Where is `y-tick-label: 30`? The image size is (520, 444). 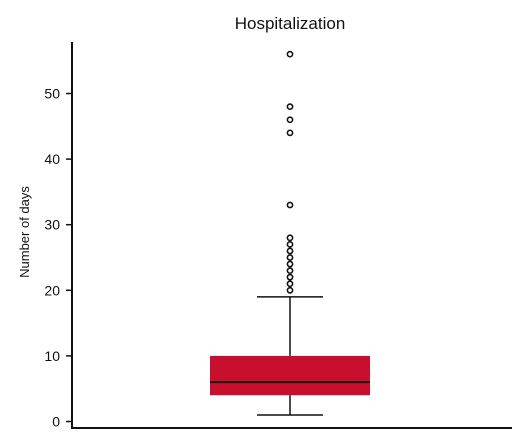
y-tick-label: 30 is located at coordinates (52, 225).